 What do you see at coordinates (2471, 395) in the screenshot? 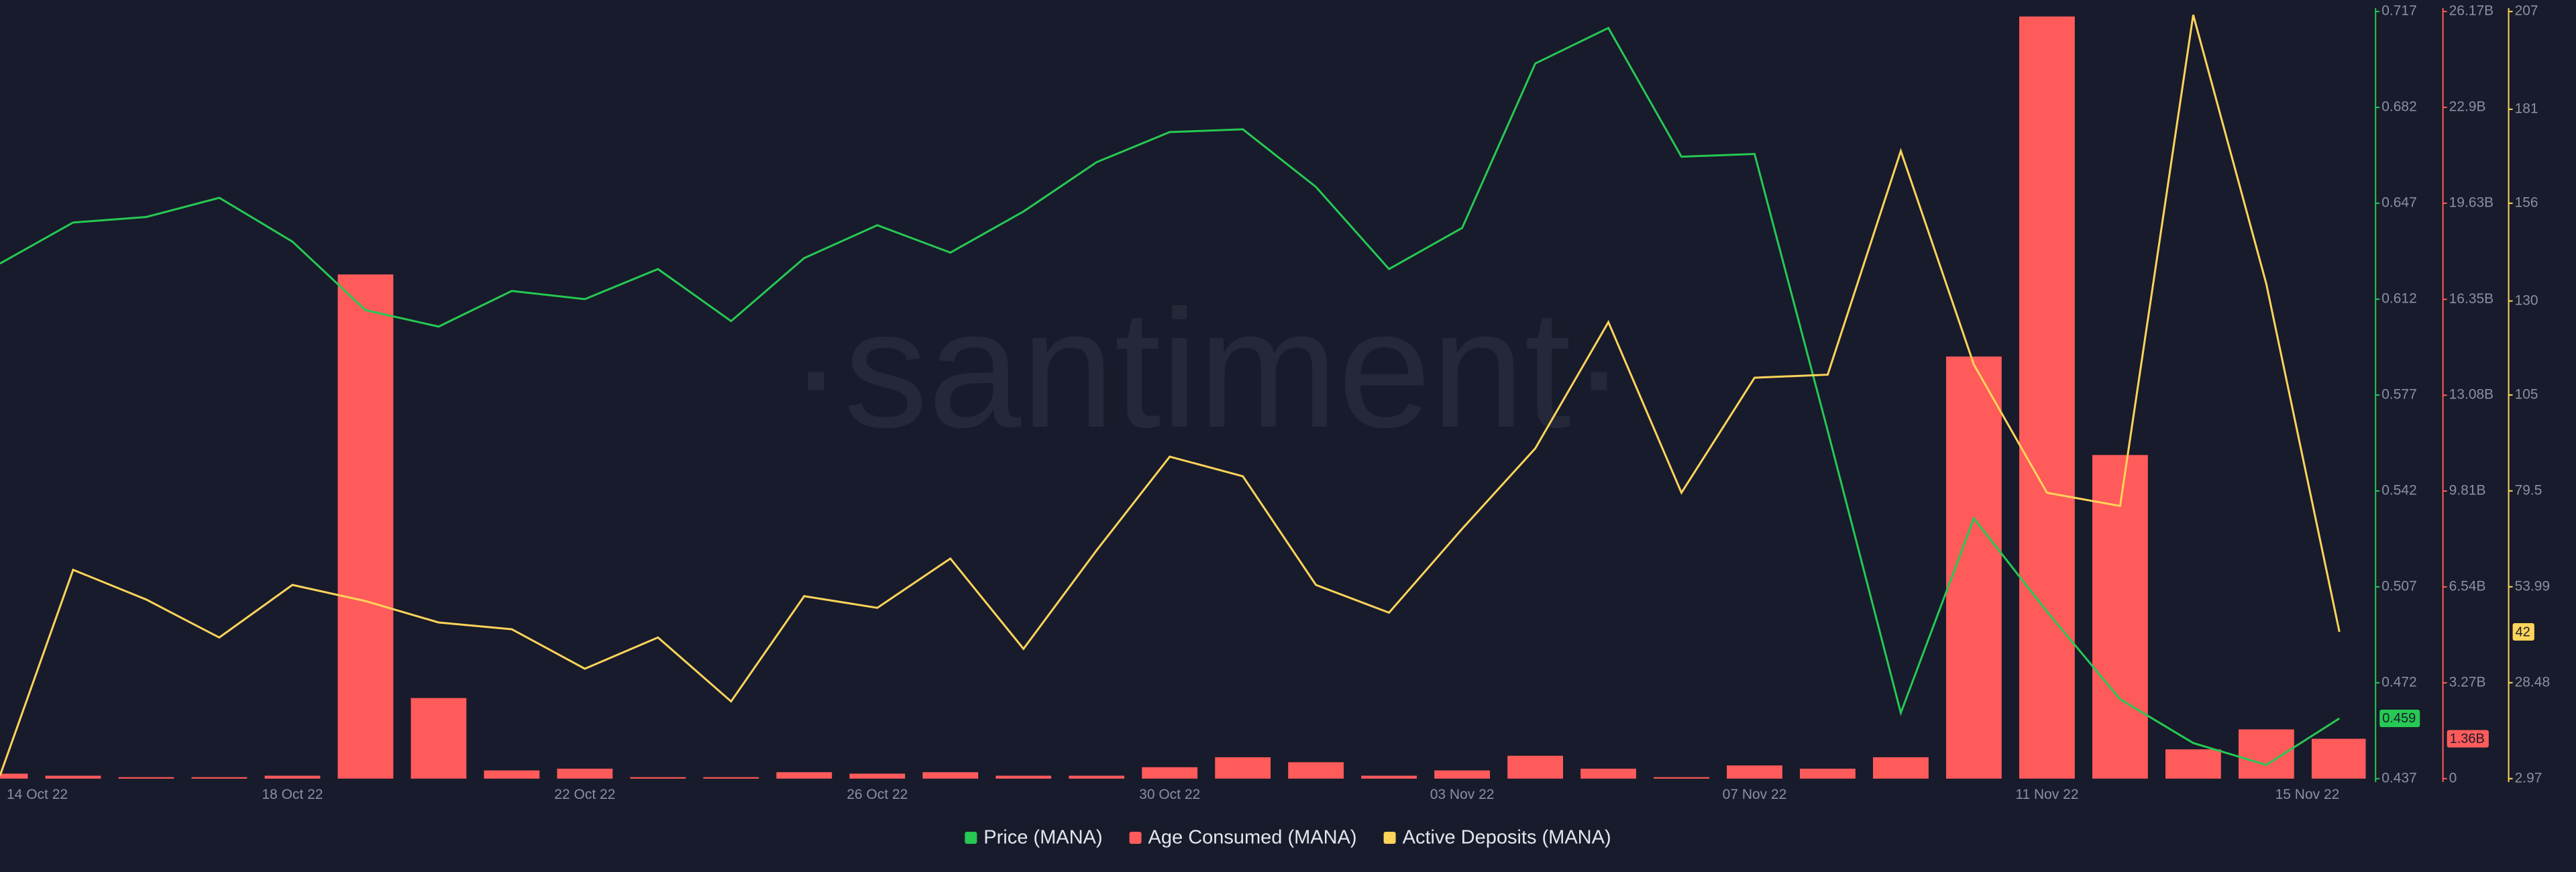
I see `y-tick-label: 13.08B` at bounding box center [2471, 395].